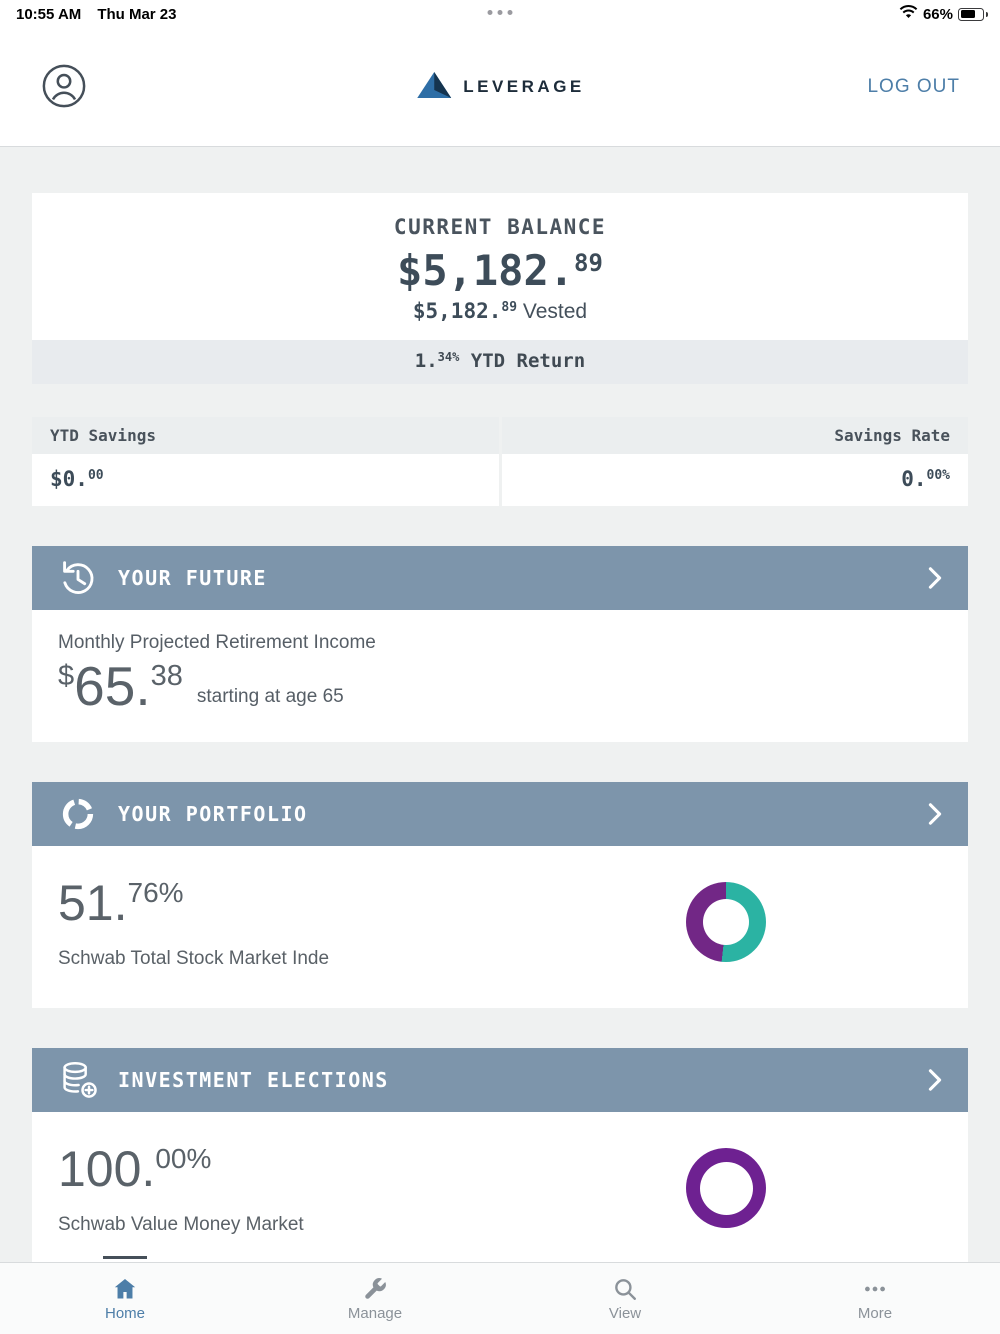 The height and width of the screenshot is (1334, 1000). Describe the element at coordinates (265, 480) in the screenshot. I see `ytd-savings-value: $0.00` at that location.